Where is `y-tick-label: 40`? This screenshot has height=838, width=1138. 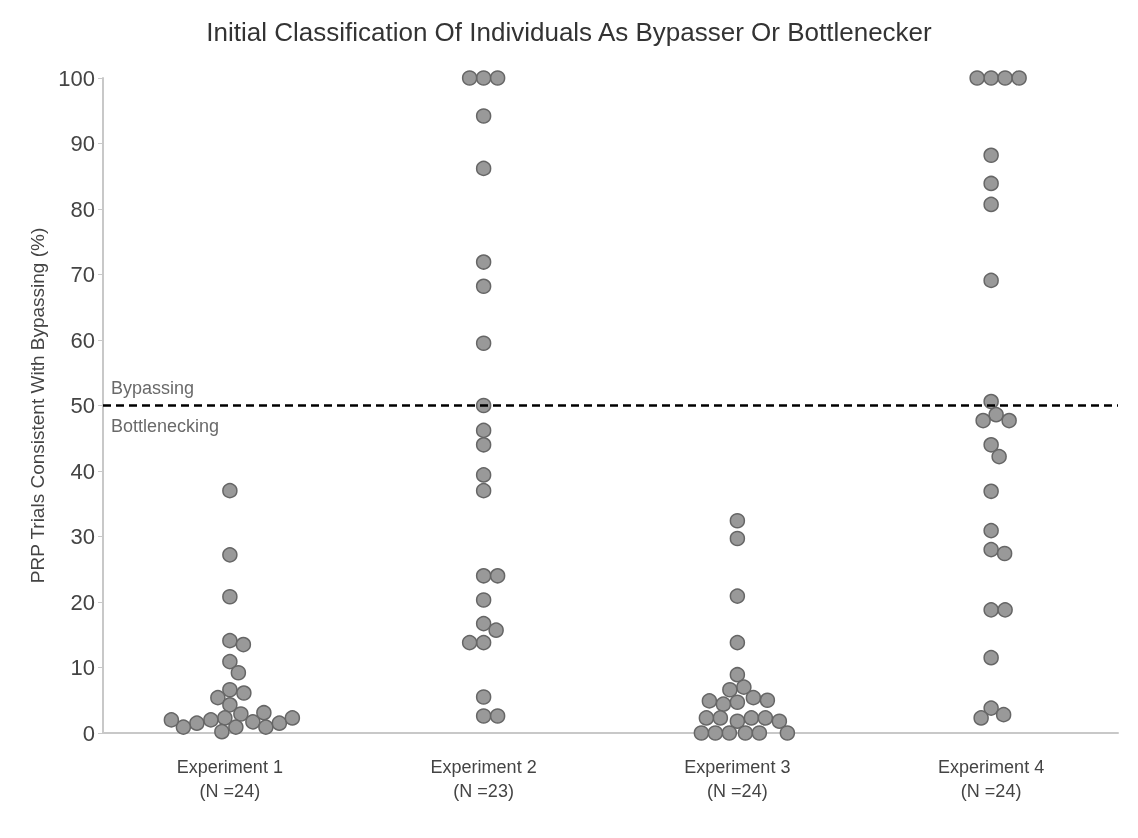 y-tick-label: 40 is located at coordinates (82, 471).